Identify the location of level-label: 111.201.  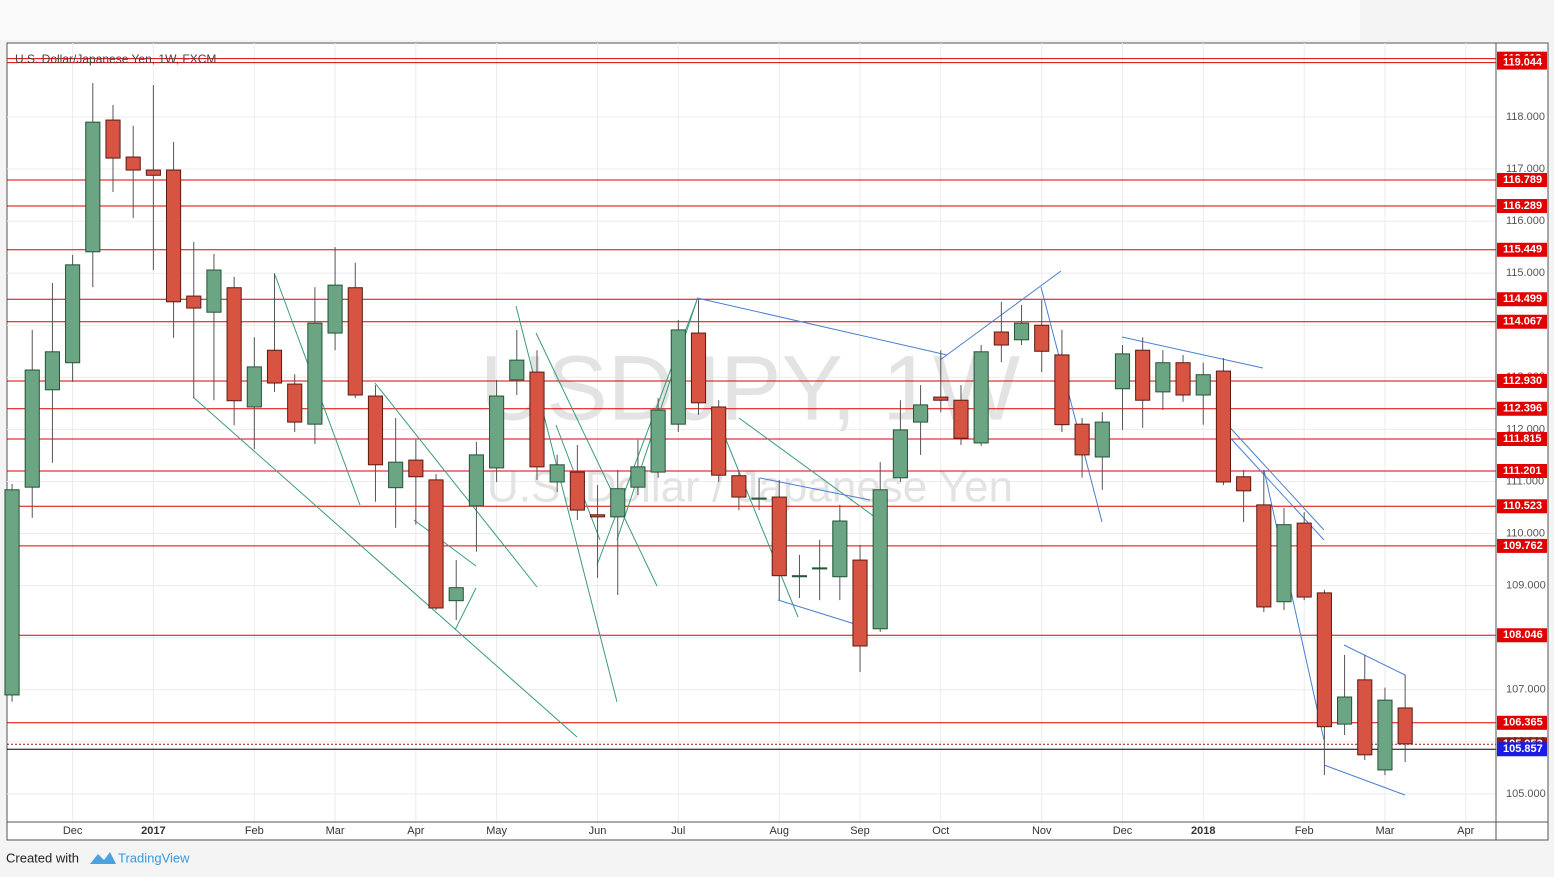
(1522, 471).